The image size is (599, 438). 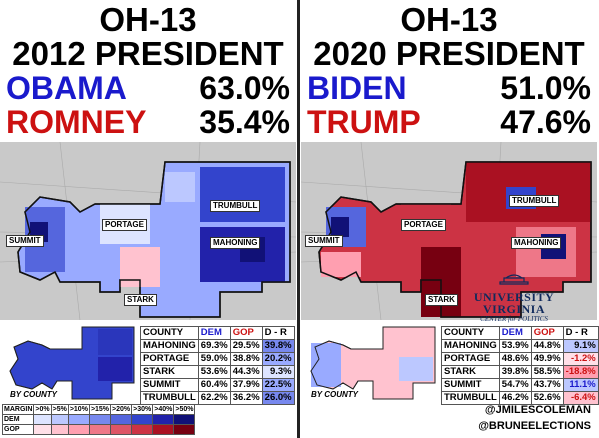 I want to click on margin-cell: -18.8%, so click(x=580, y=372).